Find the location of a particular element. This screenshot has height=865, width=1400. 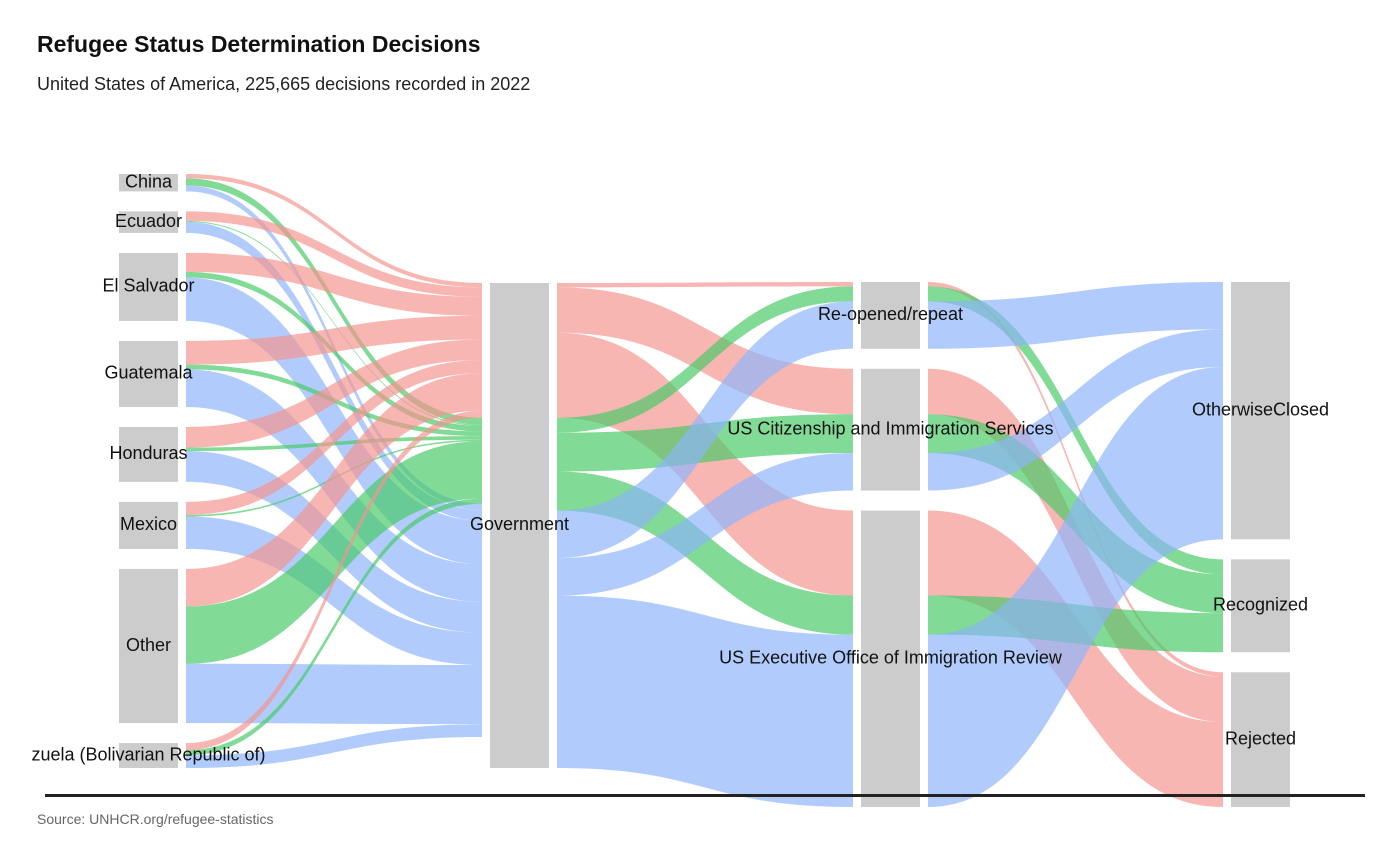

node-label-other: Other is located at coordinates (148, 645).